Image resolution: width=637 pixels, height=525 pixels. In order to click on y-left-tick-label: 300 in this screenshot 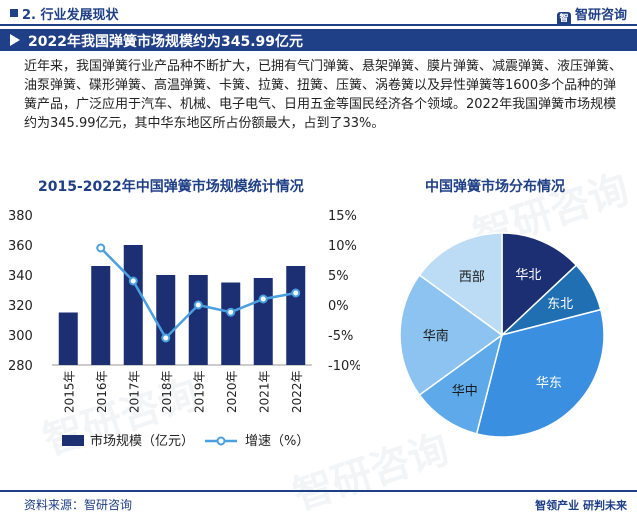, I will do `click(20, 336)`.